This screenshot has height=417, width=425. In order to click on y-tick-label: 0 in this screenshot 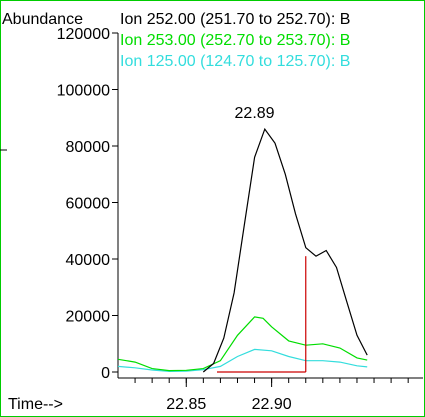, I will do `click(105, 373)`.